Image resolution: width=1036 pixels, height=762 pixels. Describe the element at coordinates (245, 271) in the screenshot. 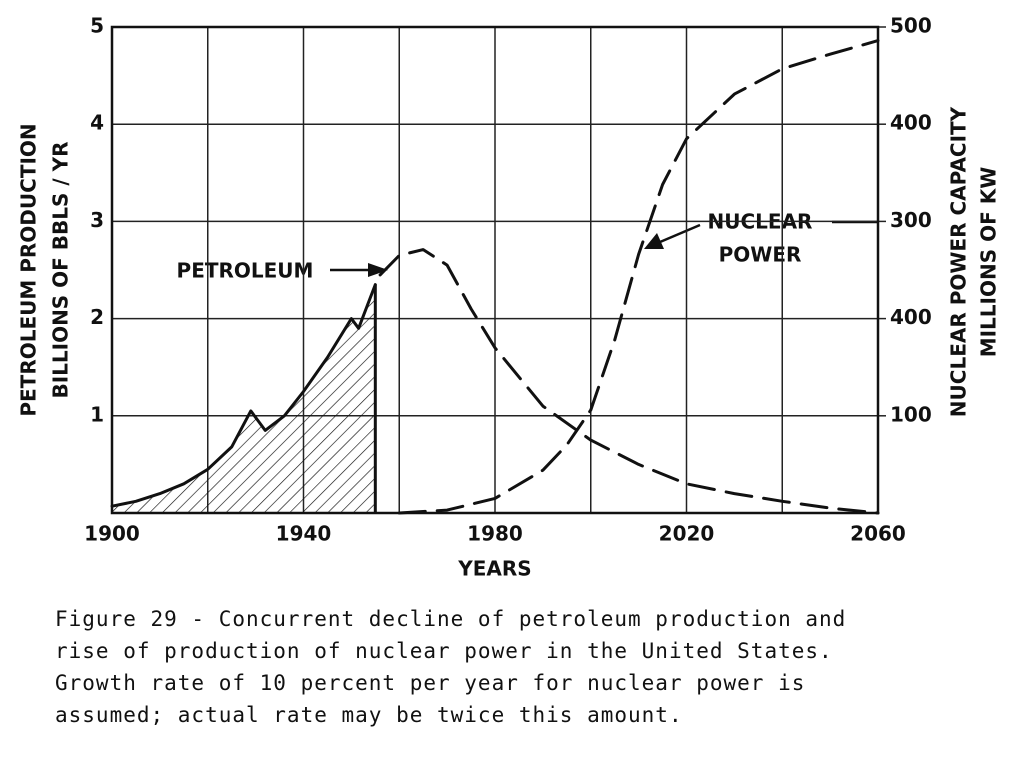

I see `annotation: PETROLEUM` at that location.